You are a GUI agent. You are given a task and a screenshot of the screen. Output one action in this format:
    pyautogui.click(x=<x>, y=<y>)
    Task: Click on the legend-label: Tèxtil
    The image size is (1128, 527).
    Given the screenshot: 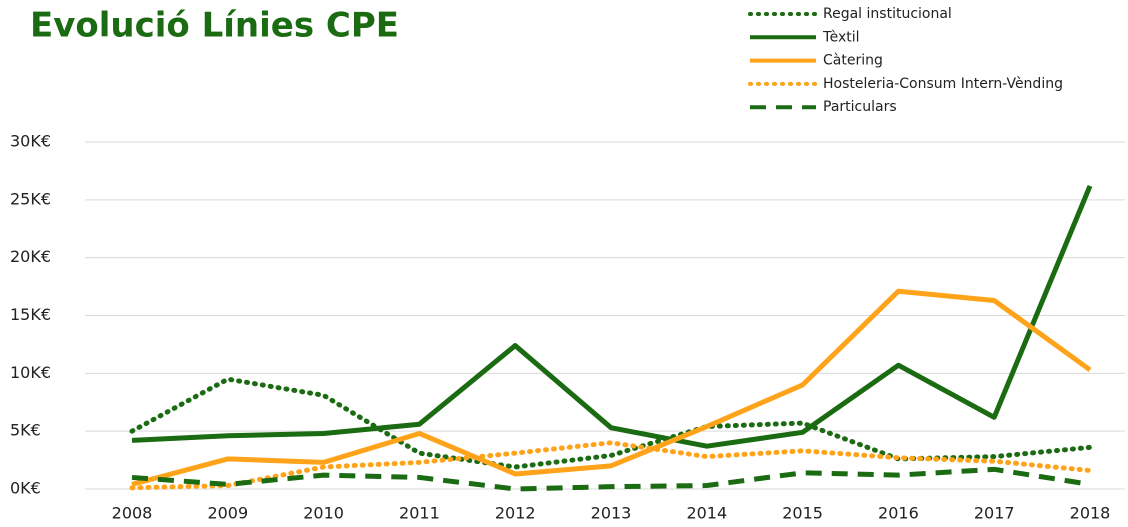 What is the action you would take?
    pyautogui.click(x=841, y=37)
    